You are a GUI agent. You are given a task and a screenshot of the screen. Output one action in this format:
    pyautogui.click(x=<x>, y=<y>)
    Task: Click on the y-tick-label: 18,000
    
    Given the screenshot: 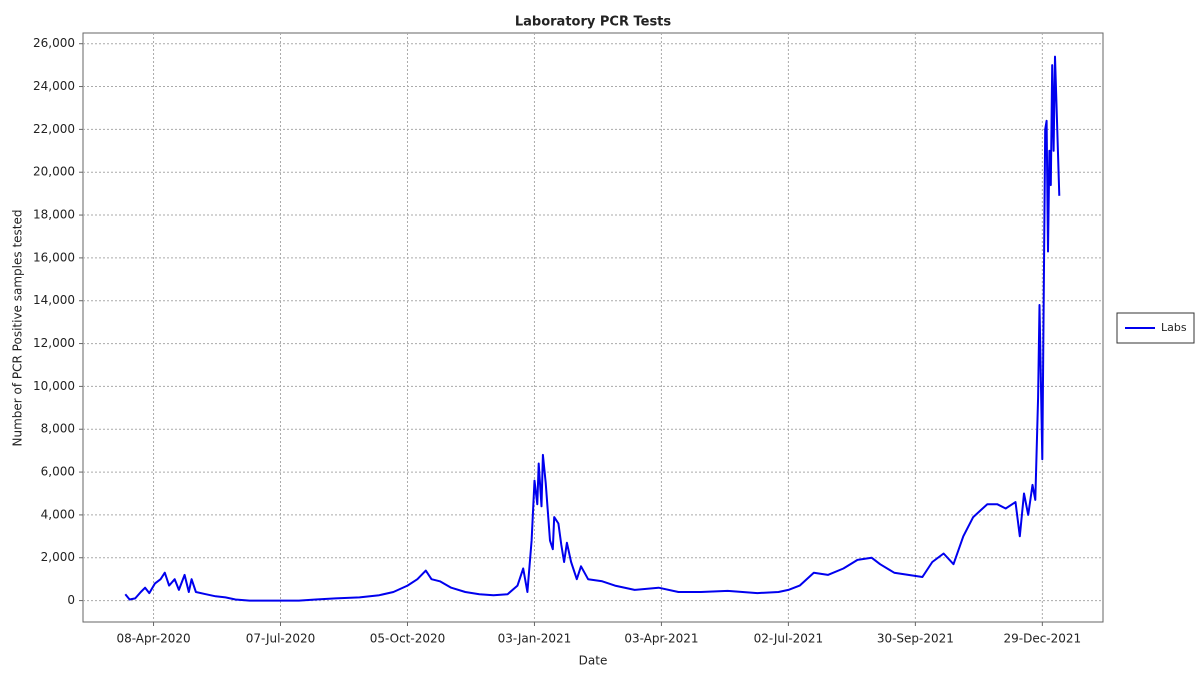 What is the action you would take?
    pyautogui.click(x=54, y=215)
    